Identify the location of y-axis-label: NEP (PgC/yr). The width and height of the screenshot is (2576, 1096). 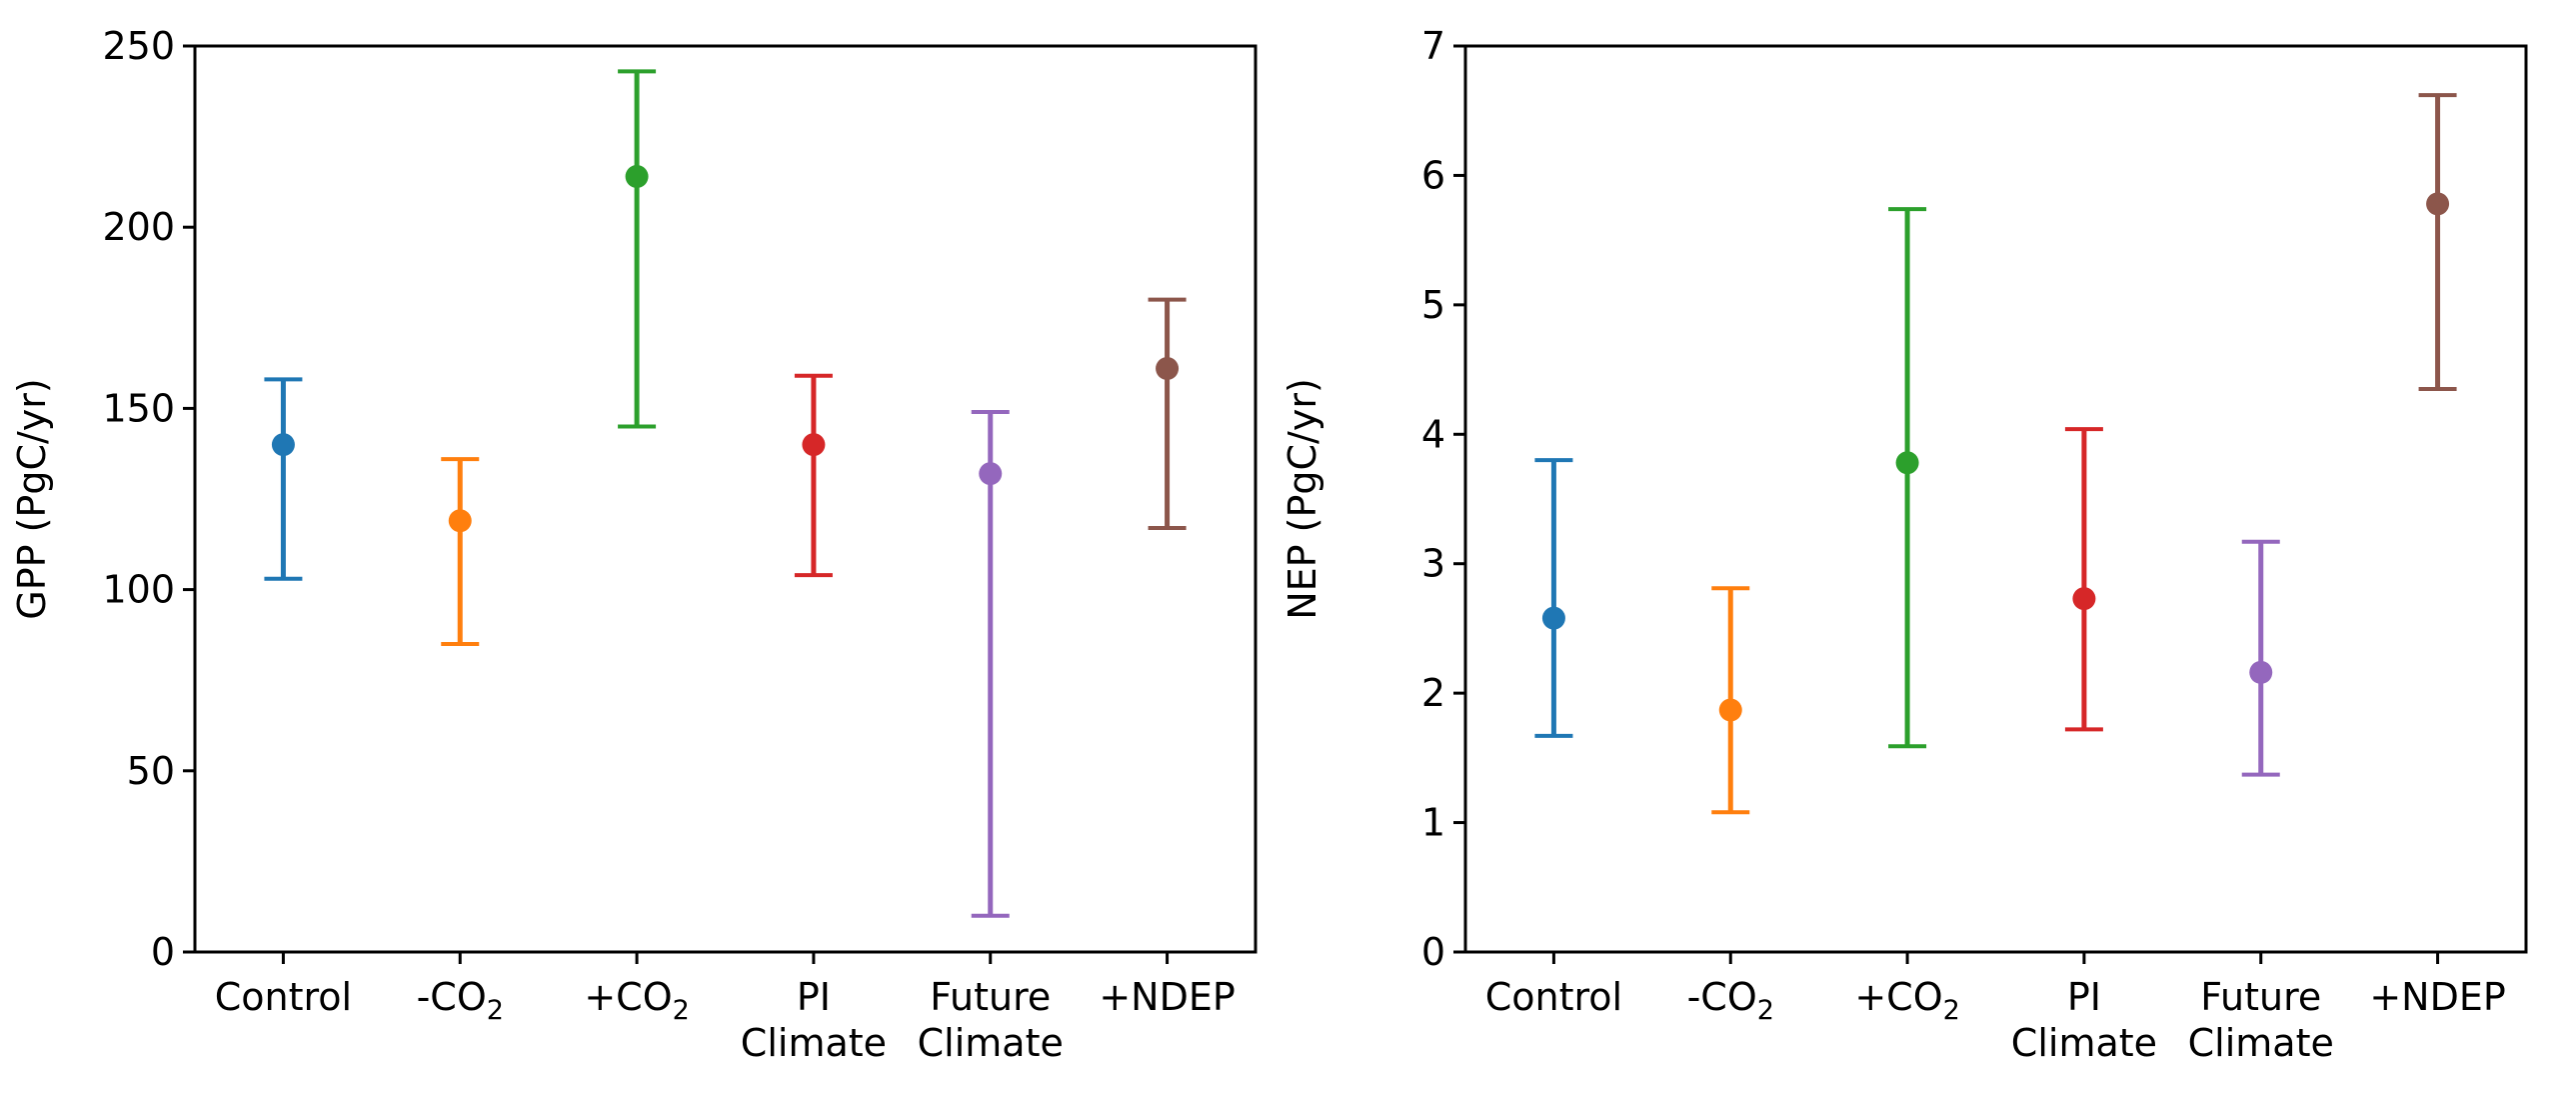
(1302, 499).